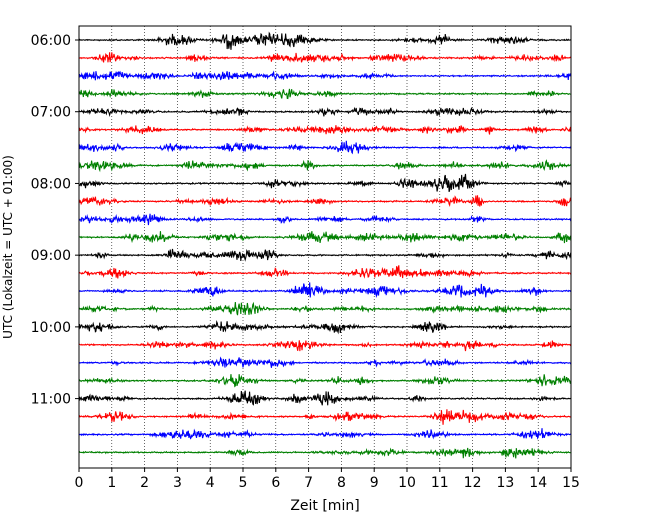 This screenshot has height=520, width=650. What do you see at coordinates (243, 483) in the screenshot?
I see `x-tick-label: 5` at bounding box center [243, 483].